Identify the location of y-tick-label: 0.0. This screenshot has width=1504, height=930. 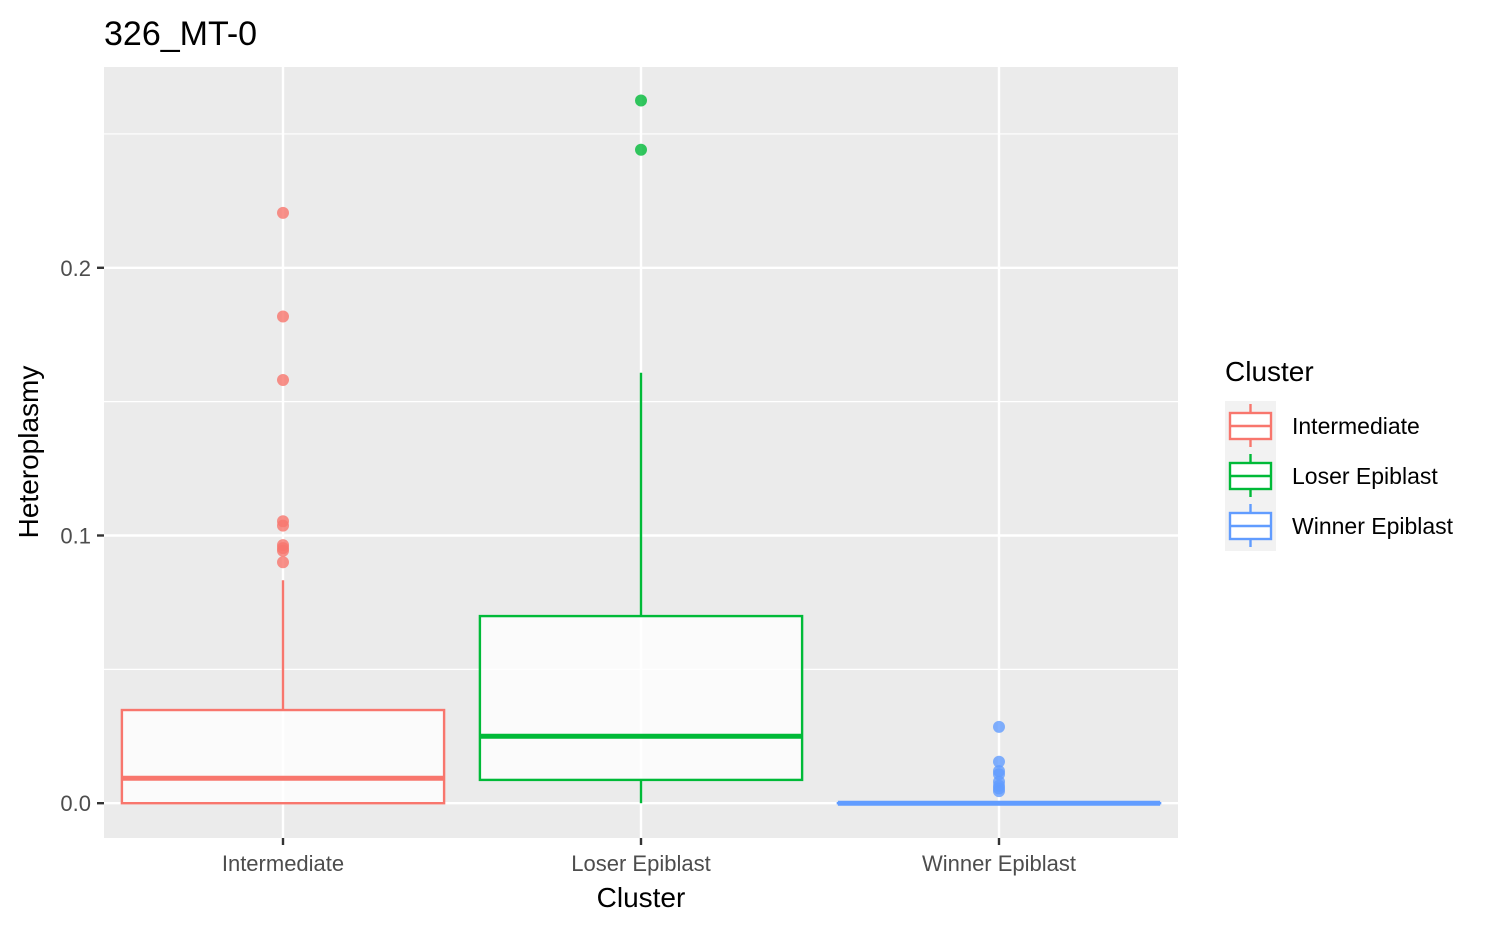
(75, 803).